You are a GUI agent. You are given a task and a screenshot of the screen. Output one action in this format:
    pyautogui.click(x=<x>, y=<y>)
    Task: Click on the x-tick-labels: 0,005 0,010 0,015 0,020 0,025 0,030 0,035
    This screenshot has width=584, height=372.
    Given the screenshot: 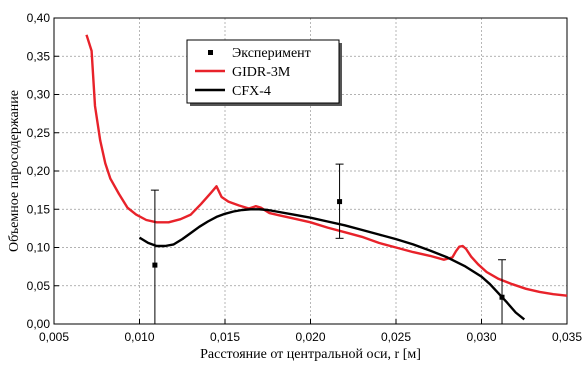 What is the action you would take?
    pyautogui.click(x=310, y=337)
    